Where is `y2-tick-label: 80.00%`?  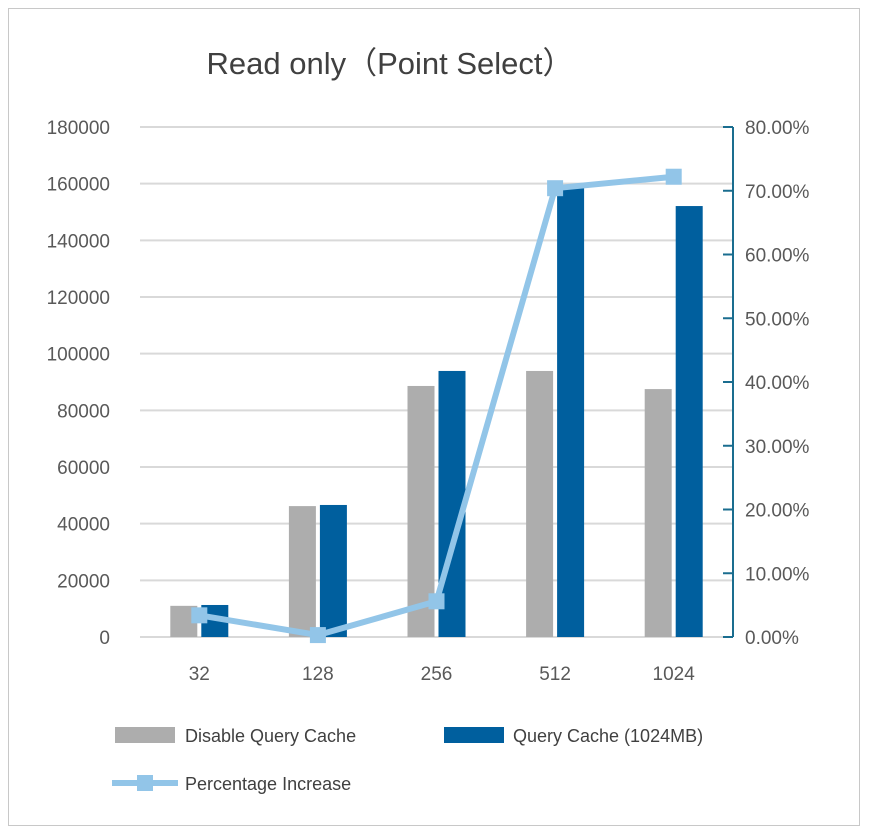 y2-tick-label: 80.00% is located at coordinates (777, 128).